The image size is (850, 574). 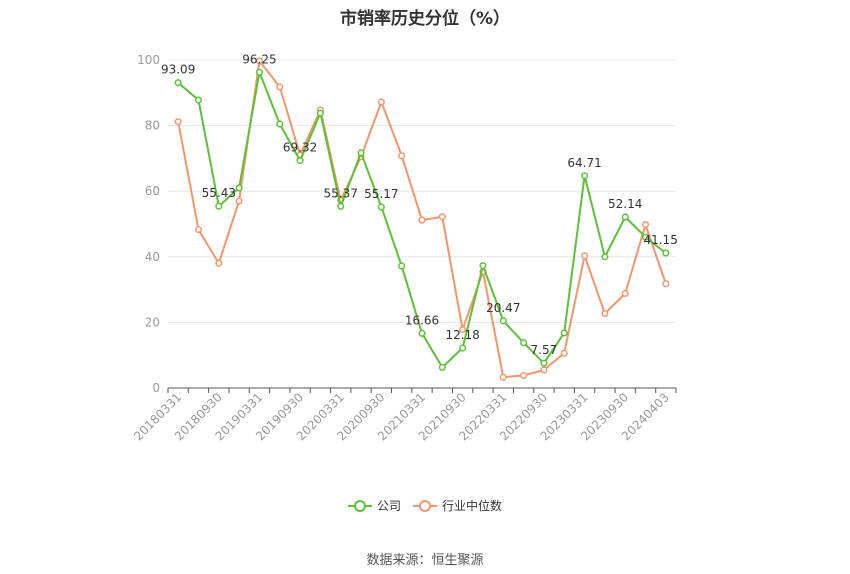 What do you see at coordinates (425, 19) in the screenshot?
I see `chart-title: 市销率历史分位（%）` at bounding box center [425, 19].